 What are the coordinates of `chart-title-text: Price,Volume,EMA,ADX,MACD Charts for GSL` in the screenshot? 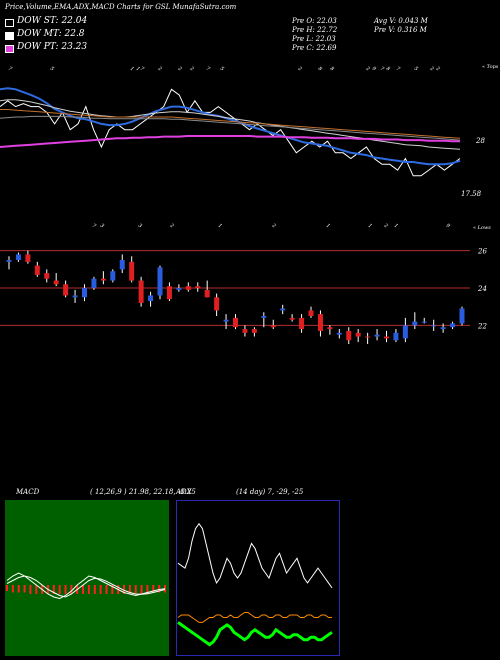 It's located at (88, 7).